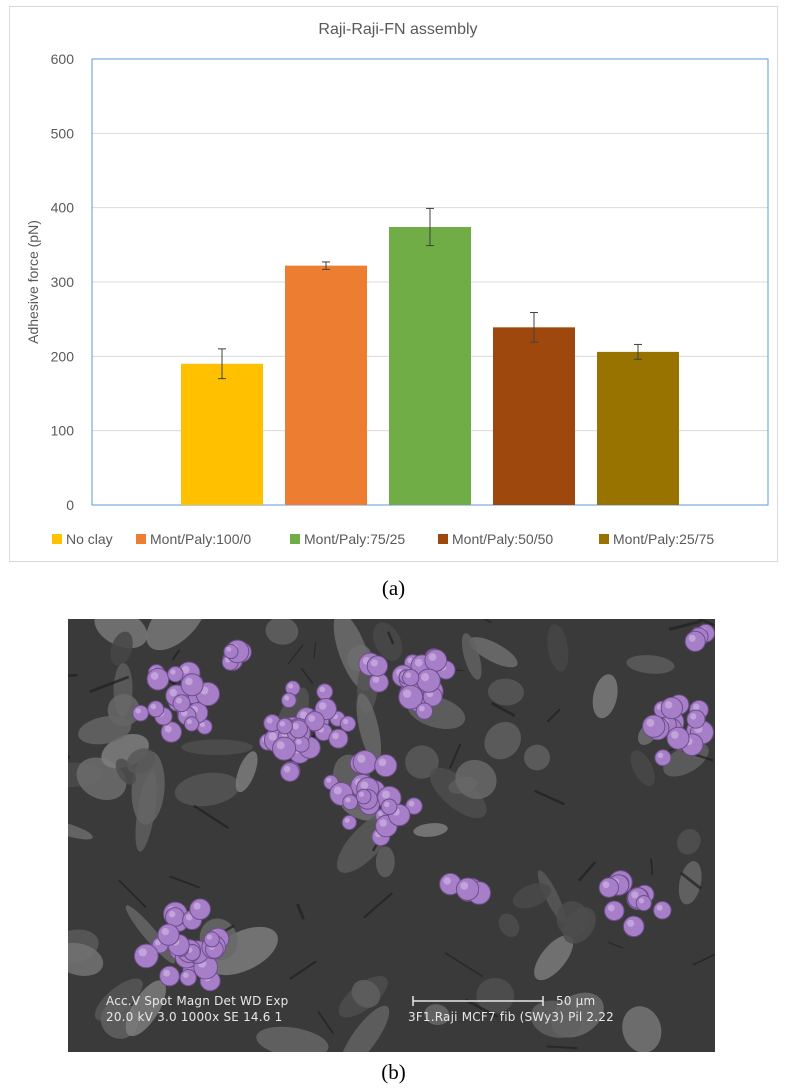 This screenshot has width=787, height=1092. Describe the element at coordinates (63, 133) in the screenshot. I see `y-tick-label-500: 500` at that location.